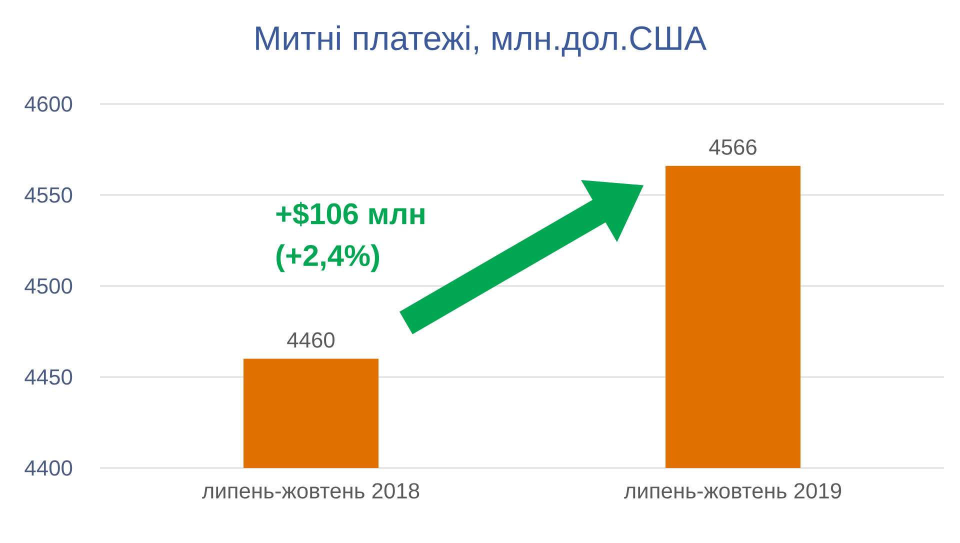 The height and width of the screenshot is (543, 960). What do you see at coordinates (311, 491) in the screenshot?
I see `x-tick-label: липень-жовтень 2018` at bounding box center [311, 491].